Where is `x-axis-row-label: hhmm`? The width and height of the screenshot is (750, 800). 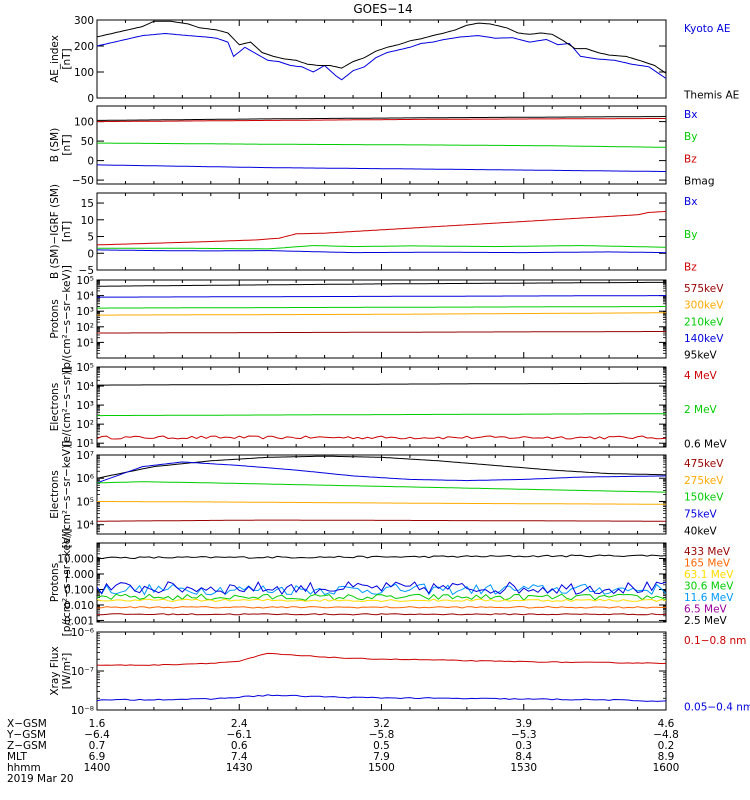
x-axis-row-label: hhmm is located at coordinates (24, 768).